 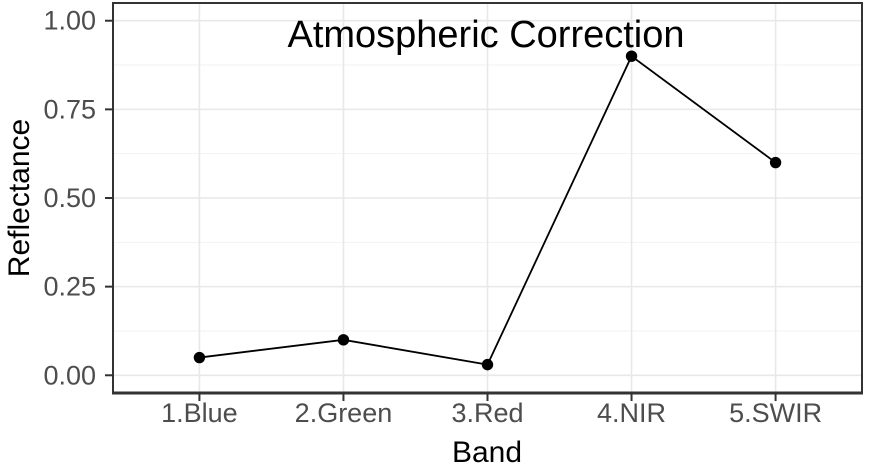 What do you see at coordinates (485, 35) in the screenshot?
I see `chart-title: Atmospheric Correction` at bounding box center [485, 35].